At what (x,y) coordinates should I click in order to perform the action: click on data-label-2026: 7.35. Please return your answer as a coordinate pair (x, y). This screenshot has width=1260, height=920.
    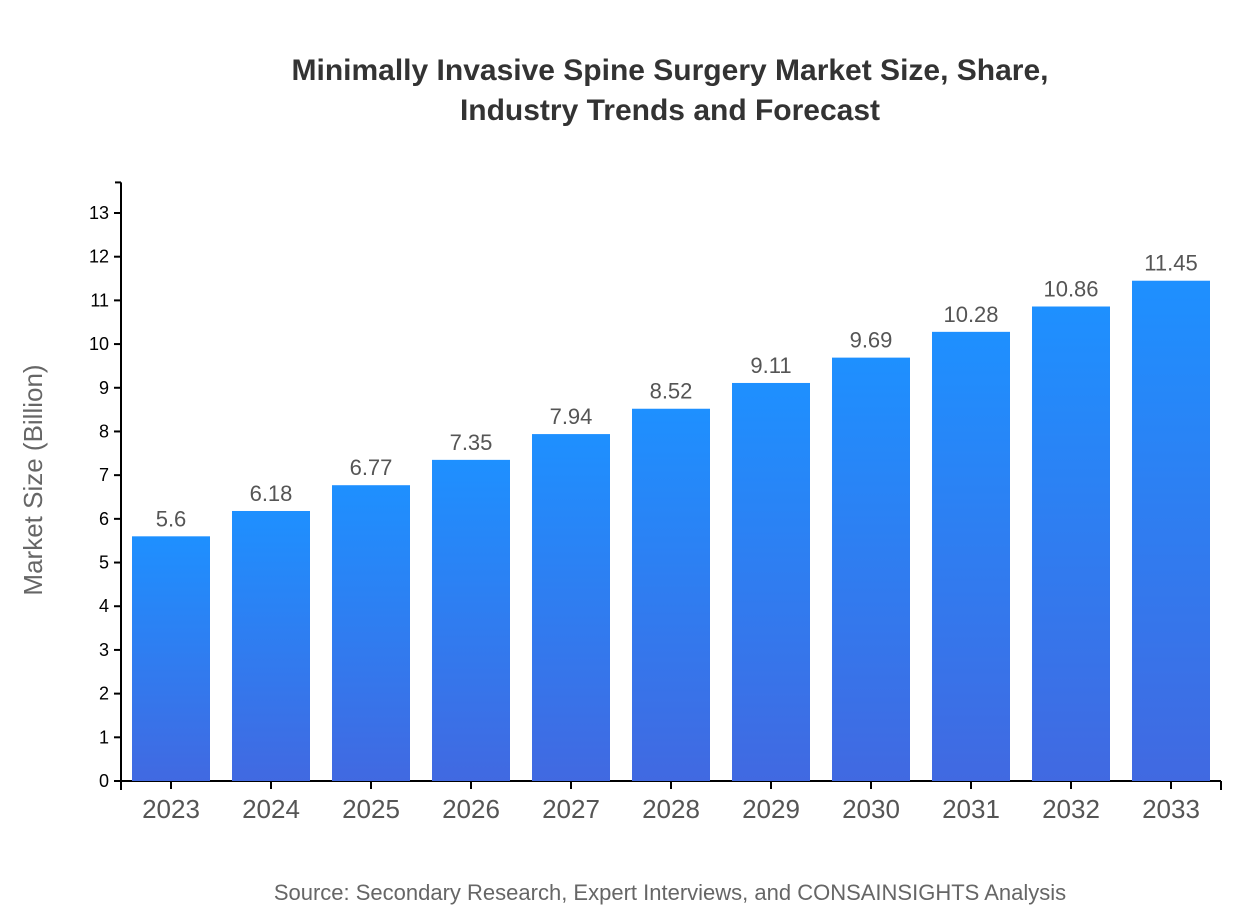
    Looking at the image, I should click on (471, 442).